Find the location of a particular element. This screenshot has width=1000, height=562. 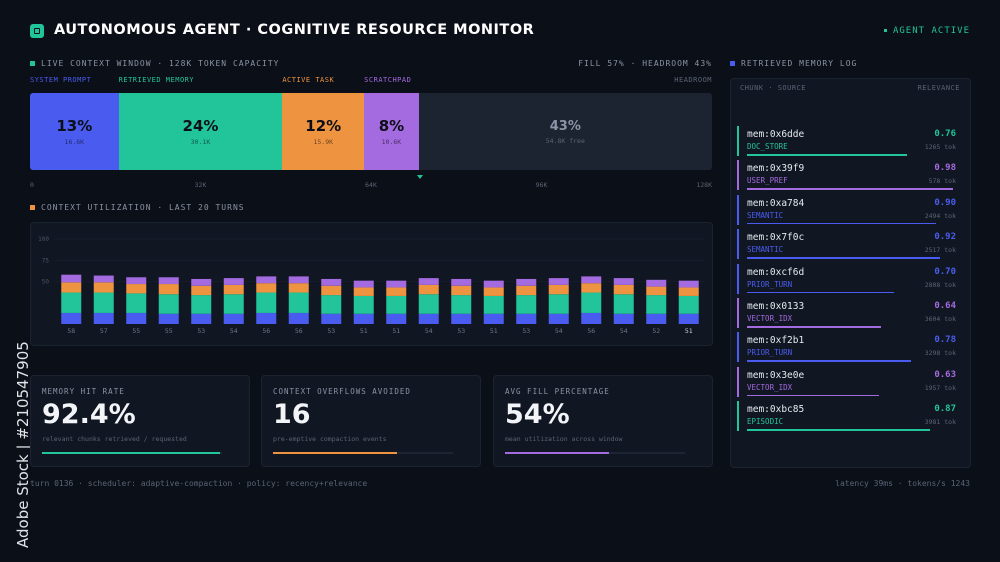

memory-relevance: 0.92 is located at coordinates (945, 237).